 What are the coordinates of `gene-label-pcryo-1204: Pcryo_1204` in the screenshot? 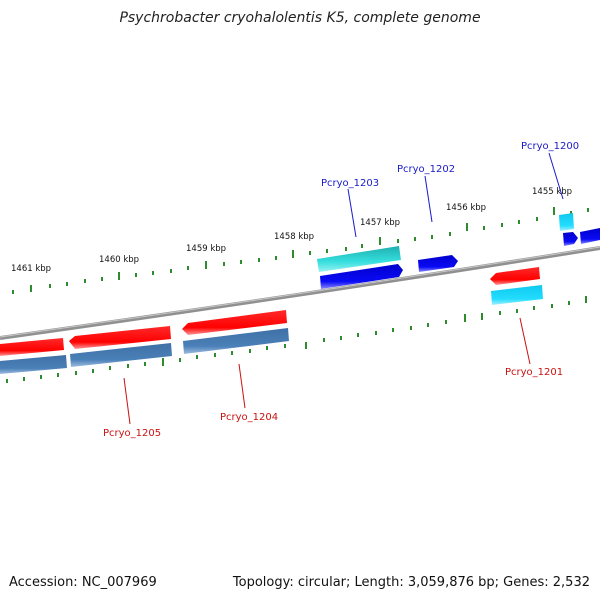 It's located at (249, 417).